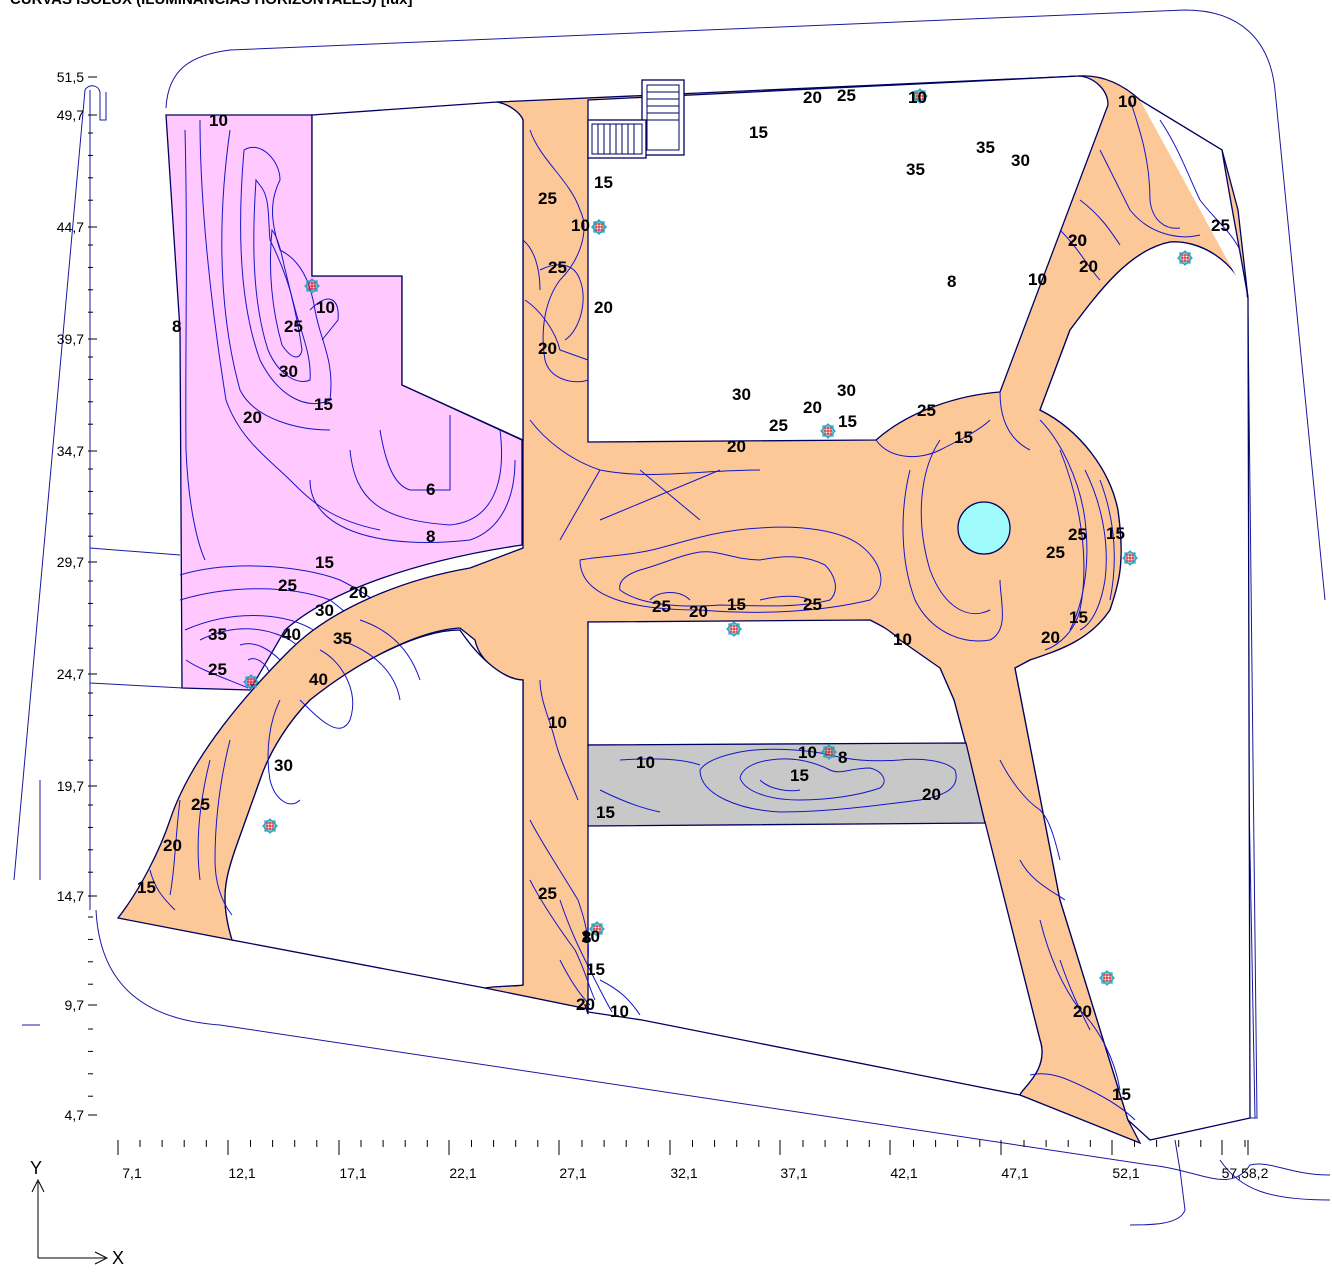 The height and width of the screenshot is (1283, 1332). What do you see at coordinates (788, 773) in the screenshot?
I see `contour-labels-gray: 10 8 15 10 20` at bounding box center [788, 773].